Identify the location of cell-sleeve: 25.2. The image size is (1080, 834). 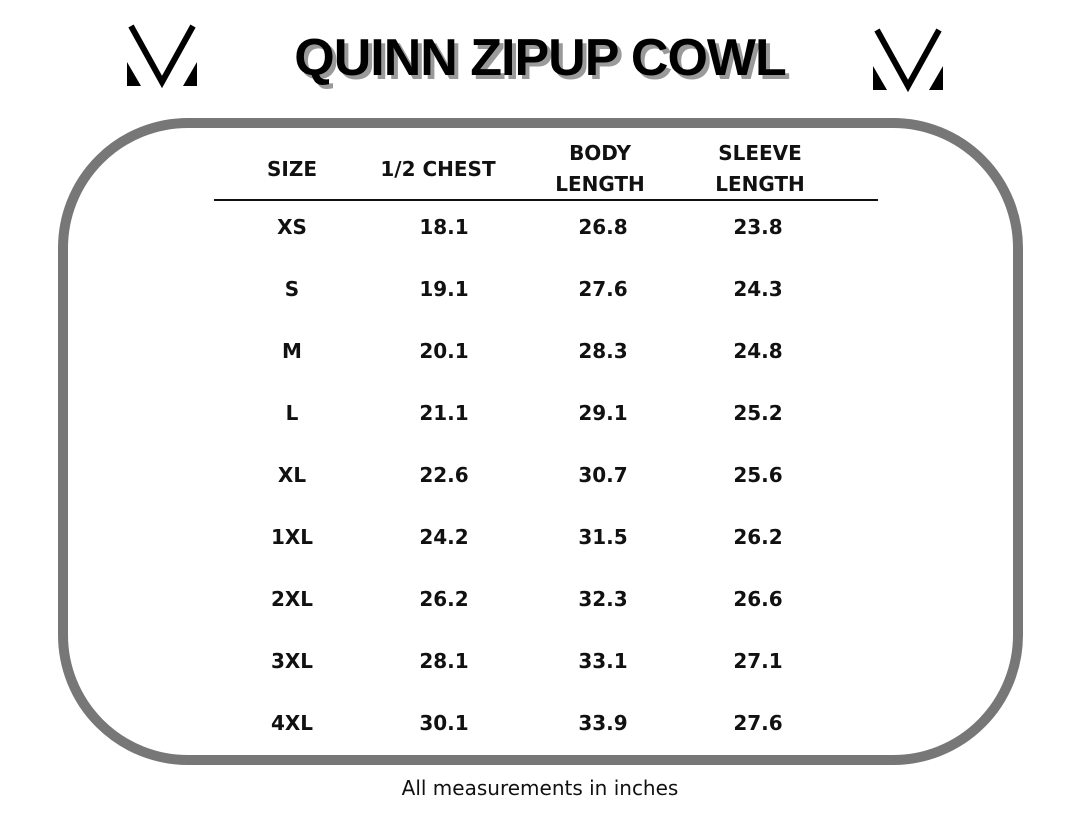
(758, 413).